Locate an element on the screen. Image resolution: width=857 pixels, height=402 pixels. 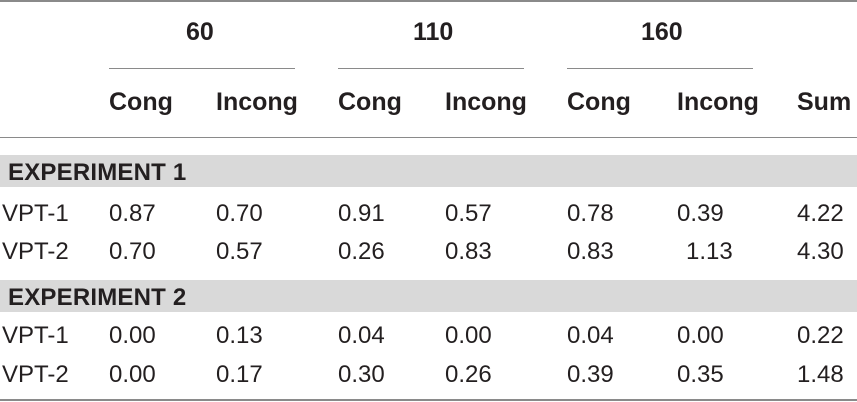
table-cell: 0.78 is located at coordinates (590, 213).